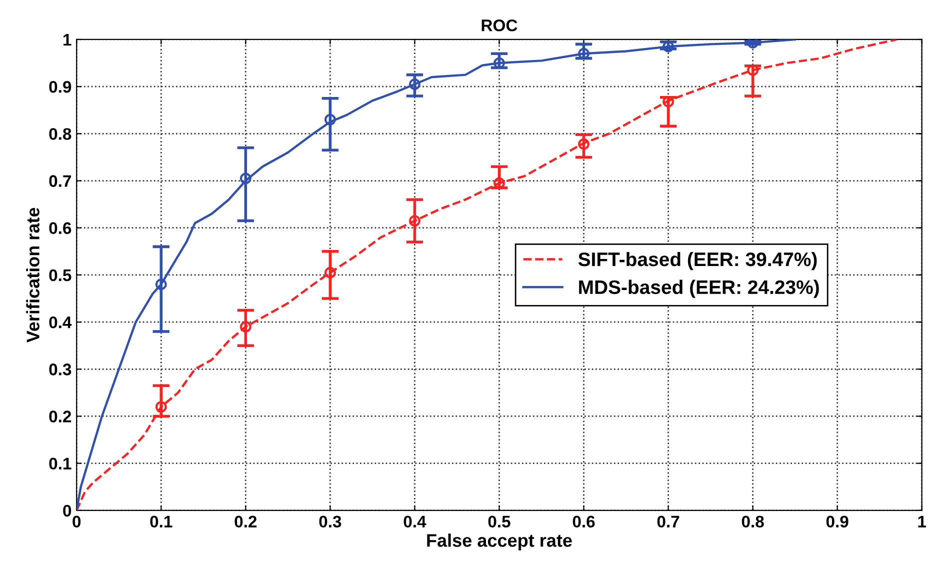  Describe the element at coordinates (60, 275) in the screenshot. I see `y-tick-label: 0.5` at that location.